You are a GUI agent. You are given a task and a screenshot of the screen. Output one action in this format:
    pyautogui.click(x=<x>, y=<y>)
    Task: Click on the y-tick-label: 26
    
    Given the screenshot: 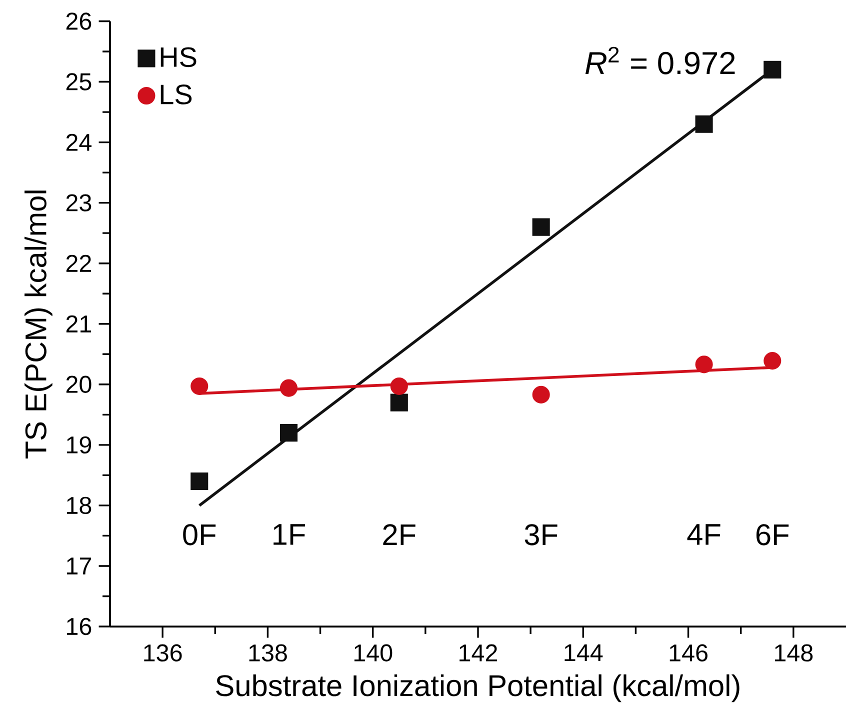 What is the action you would take?
    pyautogui.click(x=79, y=21)
    